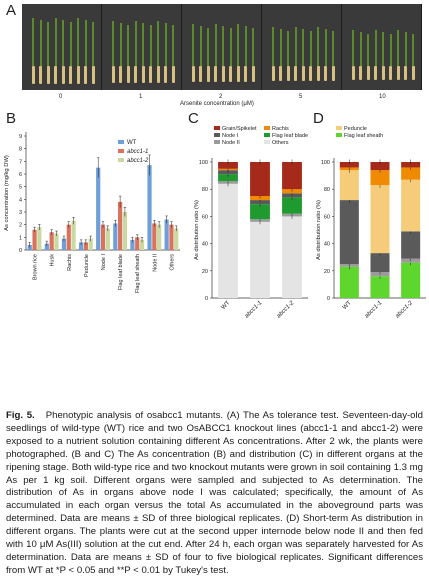 The height and width of the screenshot is (578, 429). Describe the element at coordinates (20, 200) in the screenshot. I see `y-tick-label: 4` at that location.